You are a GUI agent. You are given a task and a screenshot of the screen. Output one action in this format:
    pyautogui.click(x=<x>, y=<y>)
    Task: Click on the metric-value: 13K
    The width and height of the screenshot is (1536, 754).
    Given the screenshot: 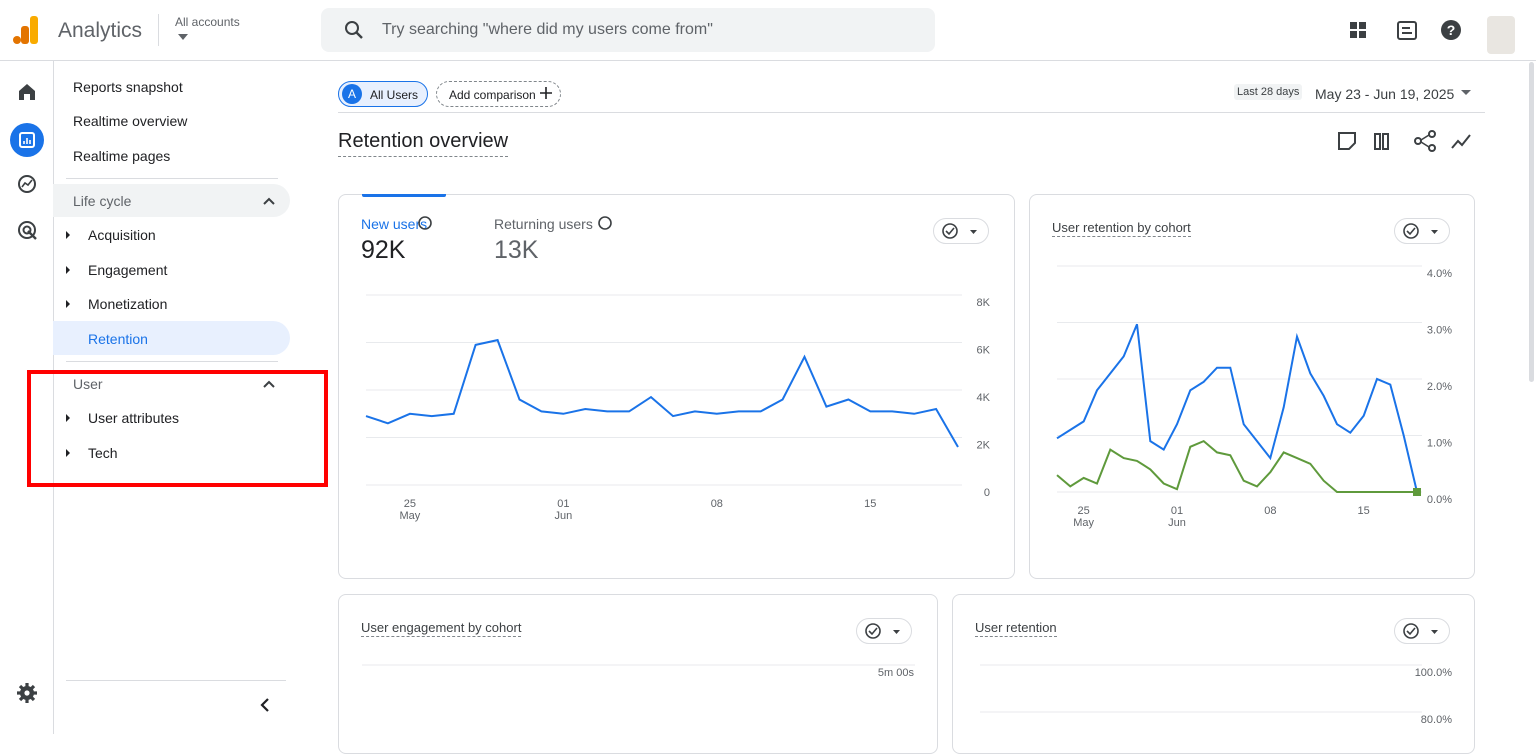 What is the action you would take?
    pyautogui.click(x=516, y=250)
    